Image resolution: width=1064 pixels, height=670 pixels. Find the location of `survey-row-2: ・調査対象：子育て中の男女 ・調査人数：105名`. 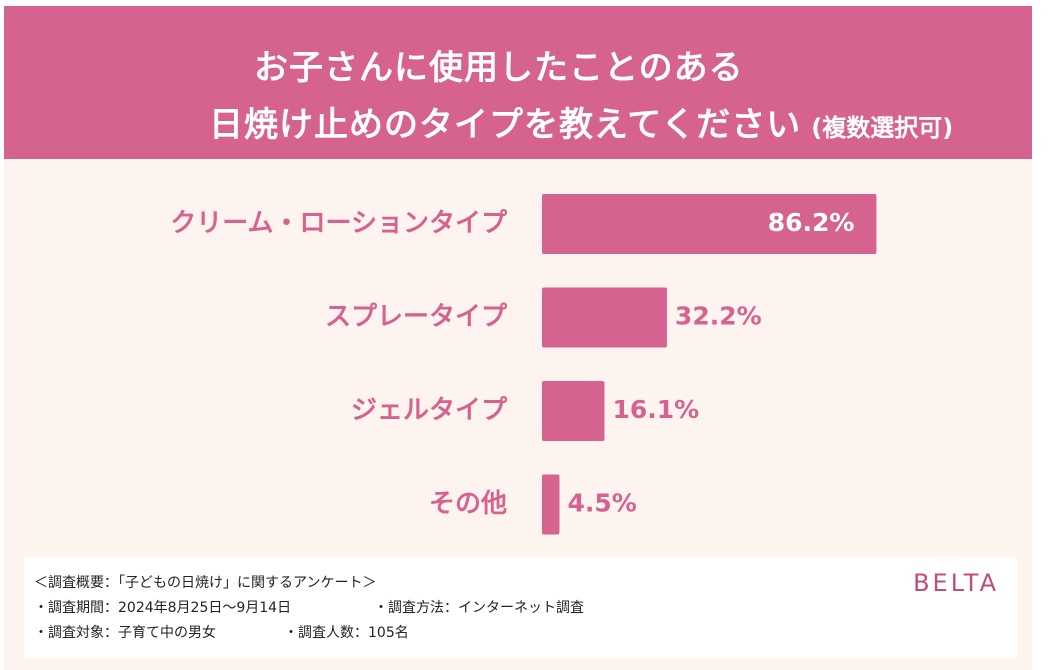

survey-row-2: ・調査対象：子育て中の男女 ・調査人数：105名 is located at coordinates (221, 632).